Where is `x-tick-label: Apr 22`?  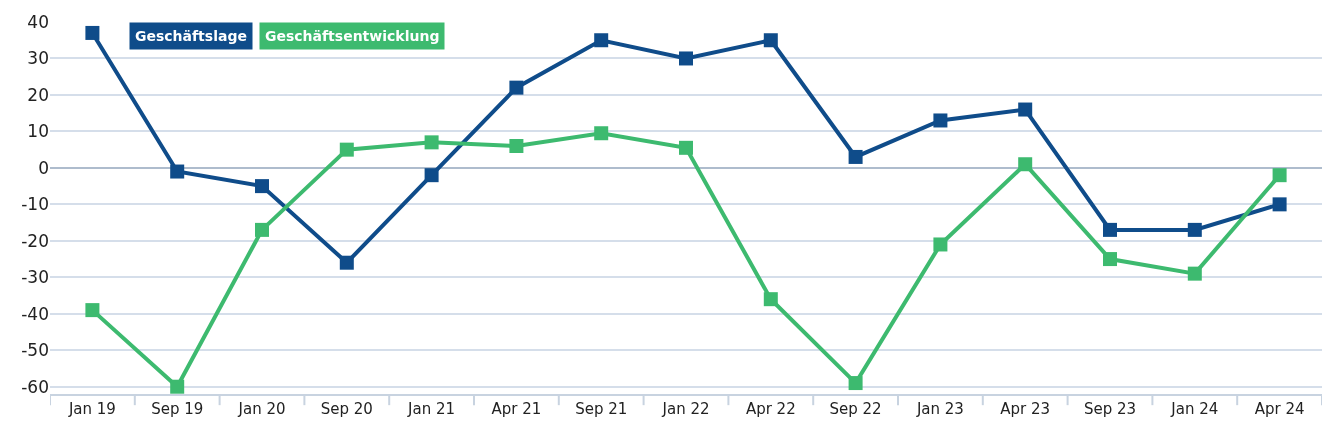 x-tick-label: Apr 22 is located at coordinates (770, 409).